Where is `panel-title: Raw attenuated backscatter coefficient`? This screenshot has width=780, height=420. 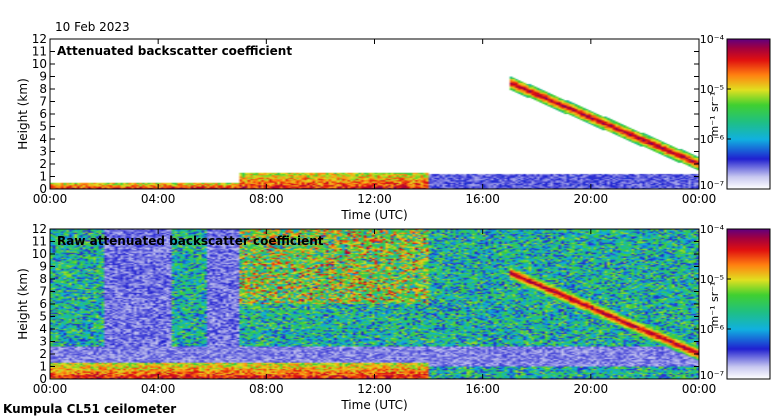 panel-title: Raw attenuated backscatter coefficient is located at coordinates (190, 241).